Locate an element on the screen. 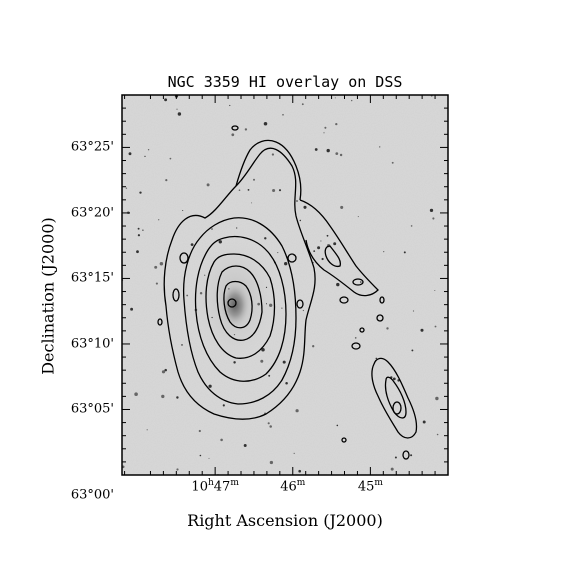 Image resolution: width=572 pixels, height=572 pixels. y-axis-label: Declination (J2000) is located at coordinates (48, 296).